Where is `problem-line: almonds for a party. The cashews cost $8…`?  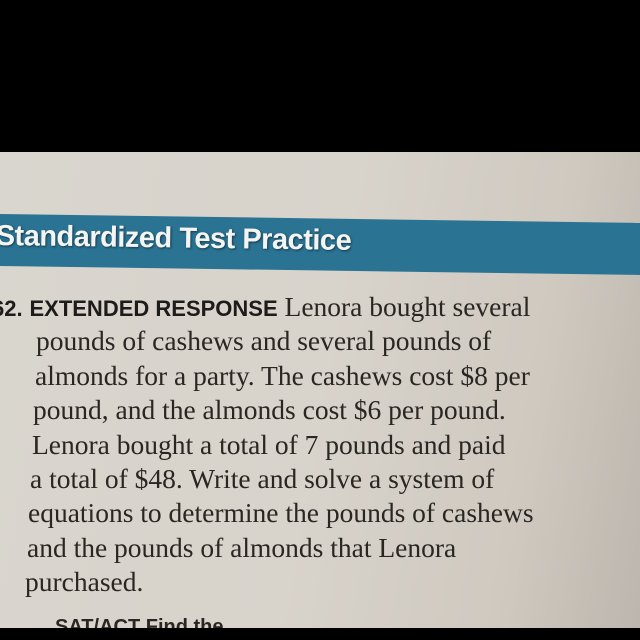
problem-line: almonds for a party. The cashews cost $8… is located at coordinates (282, 375).